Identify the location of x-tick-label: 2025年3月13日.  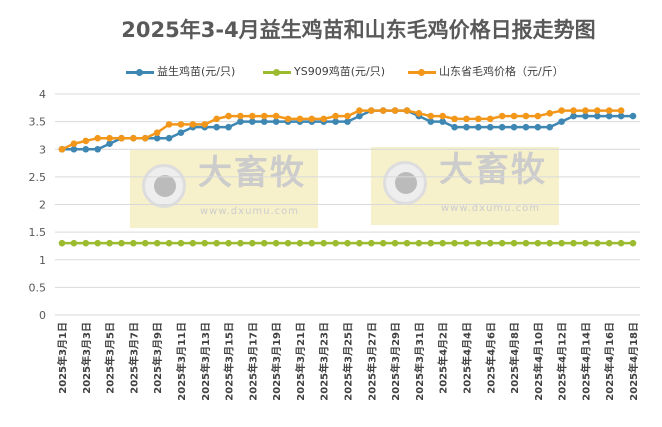
(205, 361).